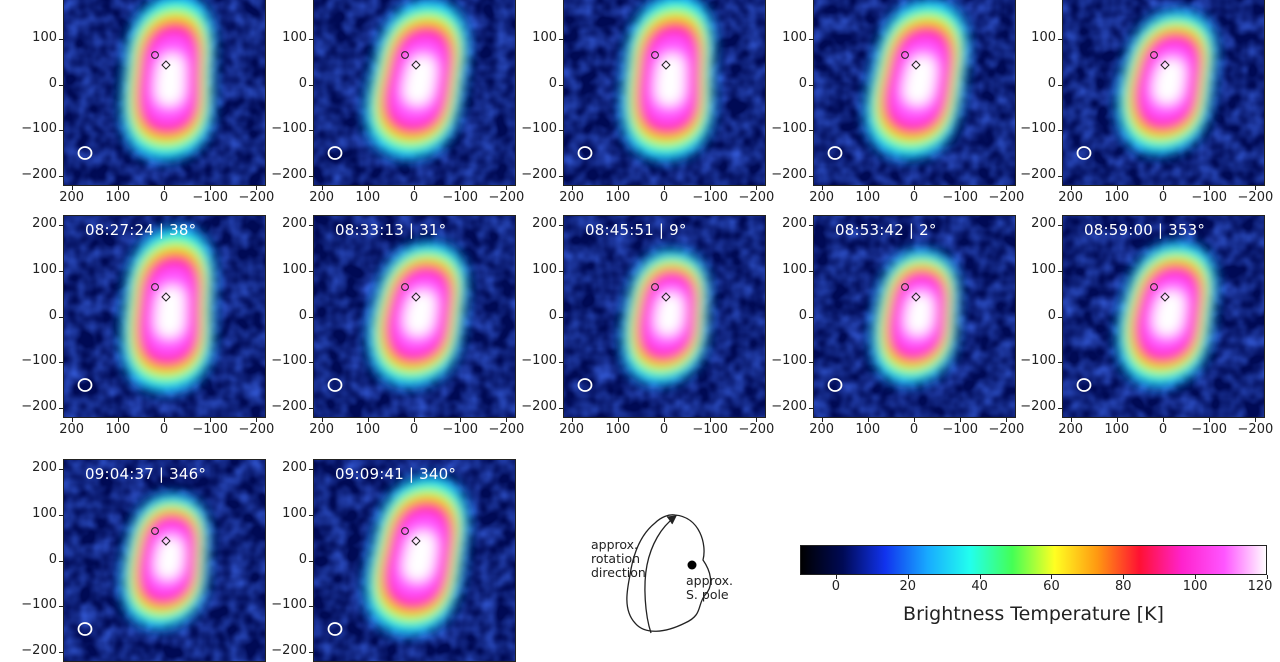 Image resolution: width=1280 pixels, height=662 pixels. I want to click on south-pole-label: approx. S. pole, so click(710, 587).